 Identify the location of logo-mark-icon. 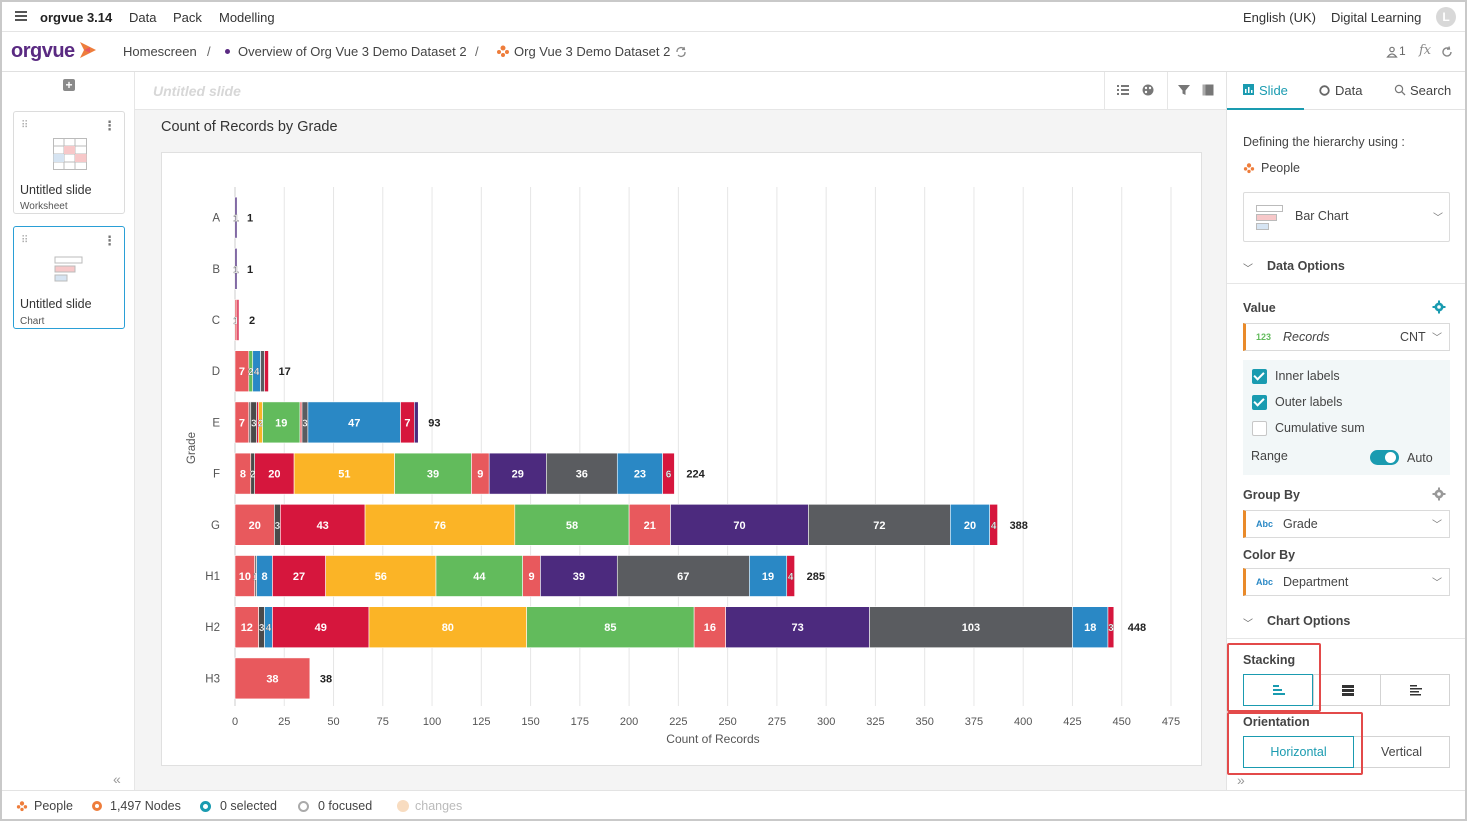
(88, 50).